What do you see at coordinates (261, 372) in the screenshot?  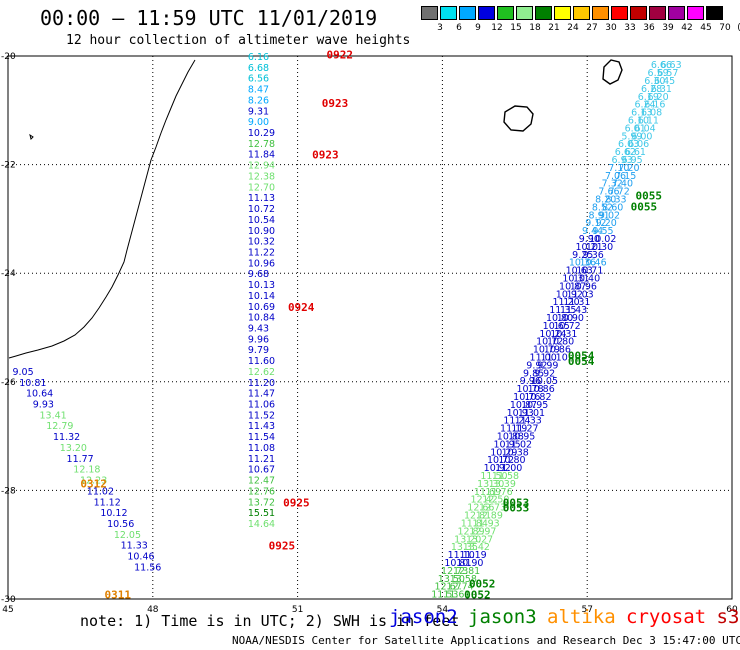 I see `track1-value: 12.62` at bounding box center [261, 372].